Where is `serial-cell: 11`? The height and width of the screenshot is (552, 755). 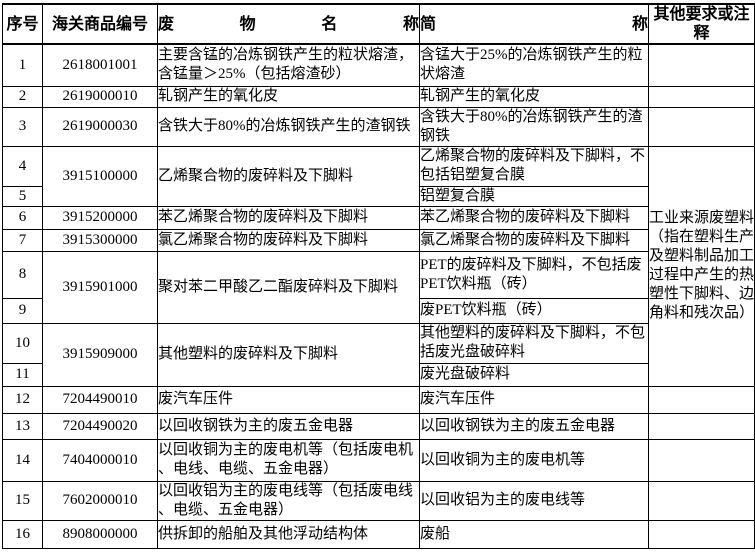
serial-cell: 11 is located at coordinates (22, 374).